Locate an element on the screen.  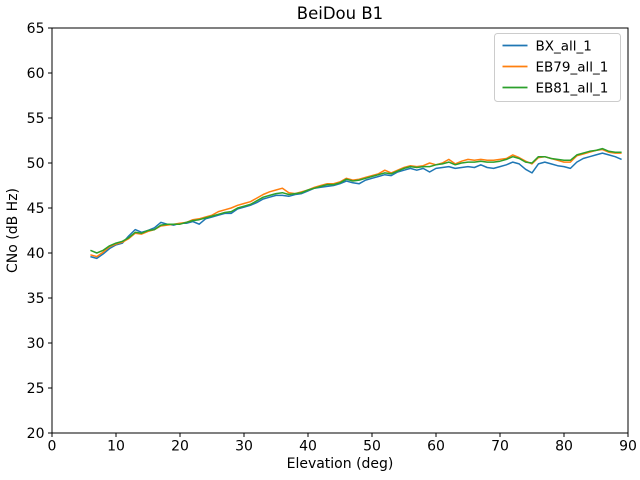
y-tick-label: 65 is located at coordinates (36, 29).